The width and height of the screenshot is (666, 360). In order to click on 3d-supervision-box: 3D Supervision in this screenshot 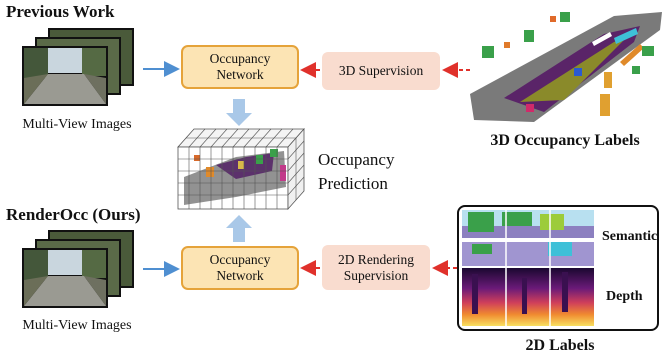, I will do `click(381, 71)`.